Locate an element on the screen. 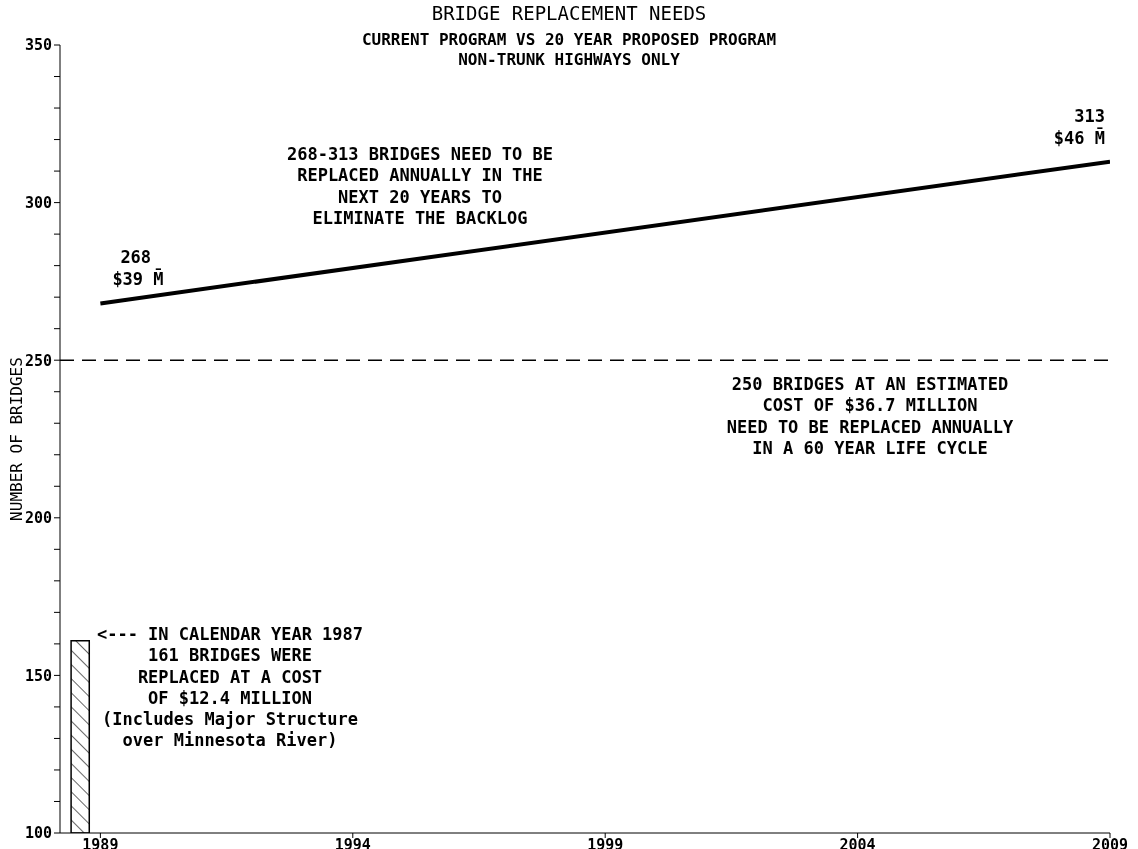 This screenshot has width=1138, height=849. chart-title: BRIDGE REPLACEMENT NEEDS is located at coordinates (569, 13).